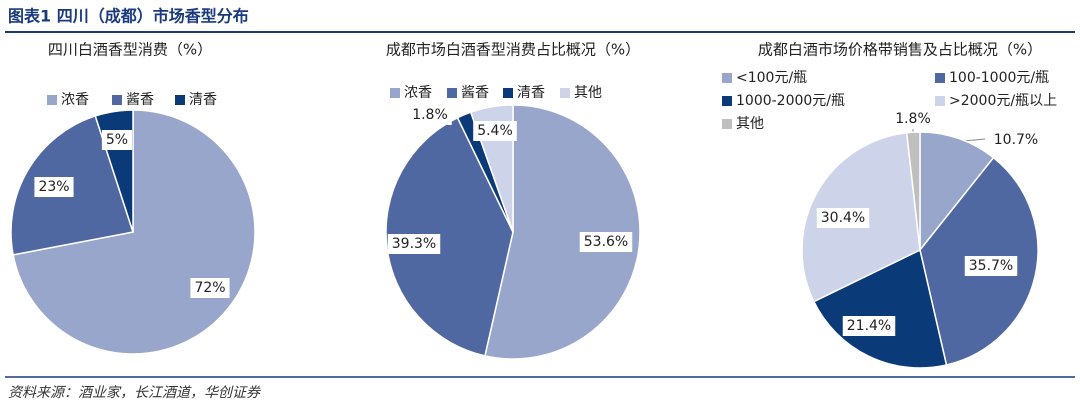  I want to click on legend-label: <100元/瓶, so click(771, 78).